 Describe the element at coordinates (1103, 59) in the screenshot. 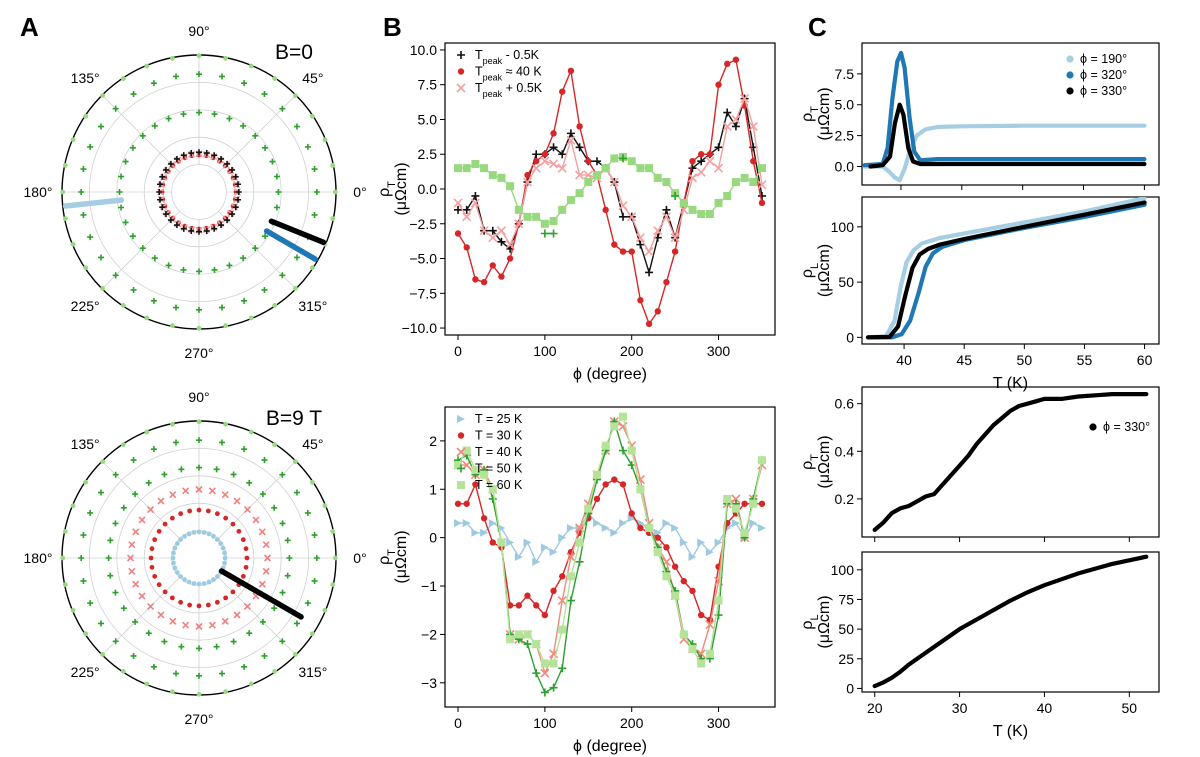

I see `legend-label: ϕ = 190°` at that location.